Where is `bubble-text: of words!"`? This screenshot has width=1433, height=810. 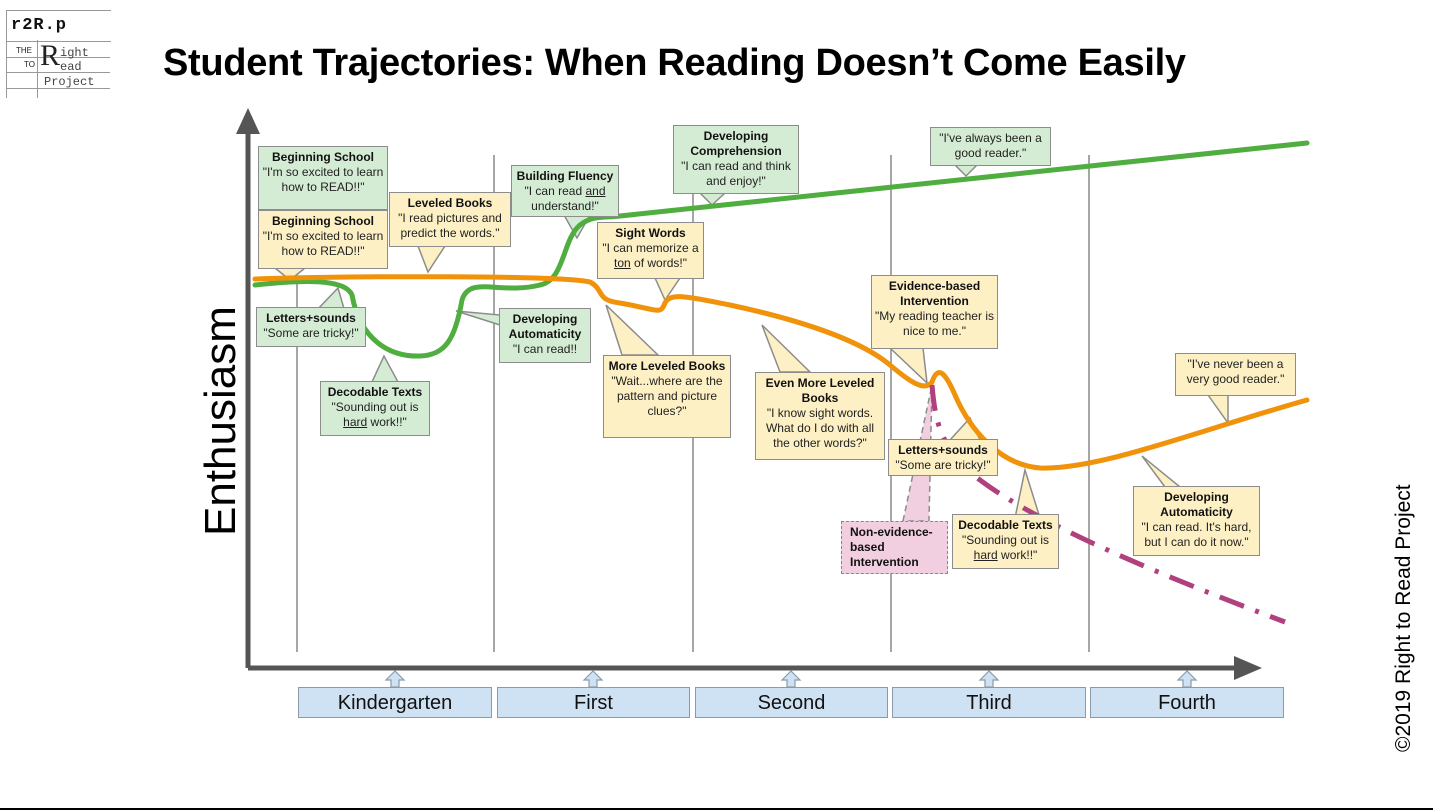
bubble-text: of words!" is located at coordinates (658, 263).